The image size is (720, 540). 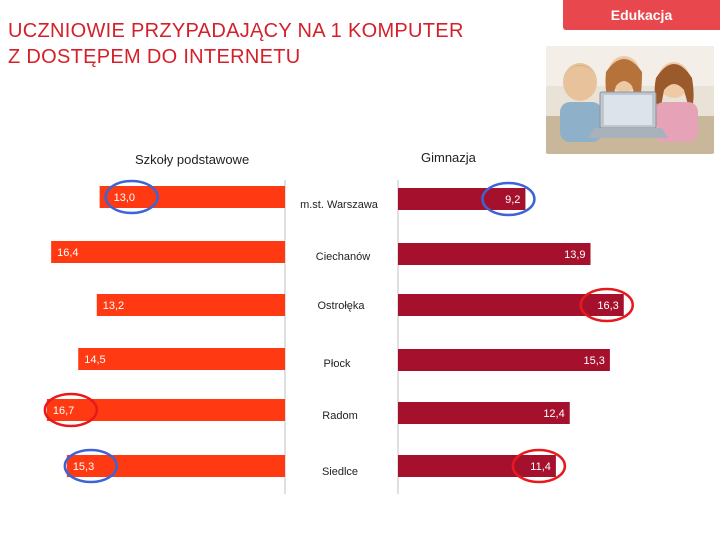 What do you see at coordinates (83, 467) in the screenshot?
I see `bar-label-left-5: 15,3` at bounding box center [83, 467].